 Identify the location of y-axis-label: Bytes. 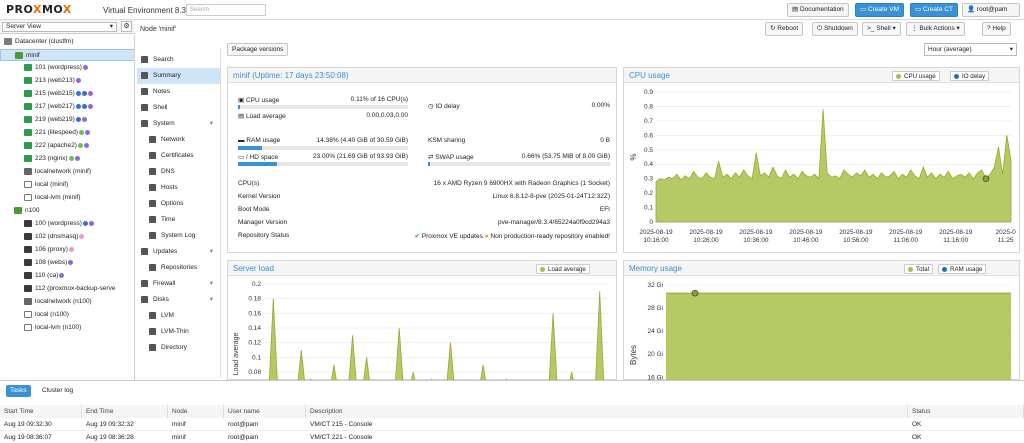
(633, 355).